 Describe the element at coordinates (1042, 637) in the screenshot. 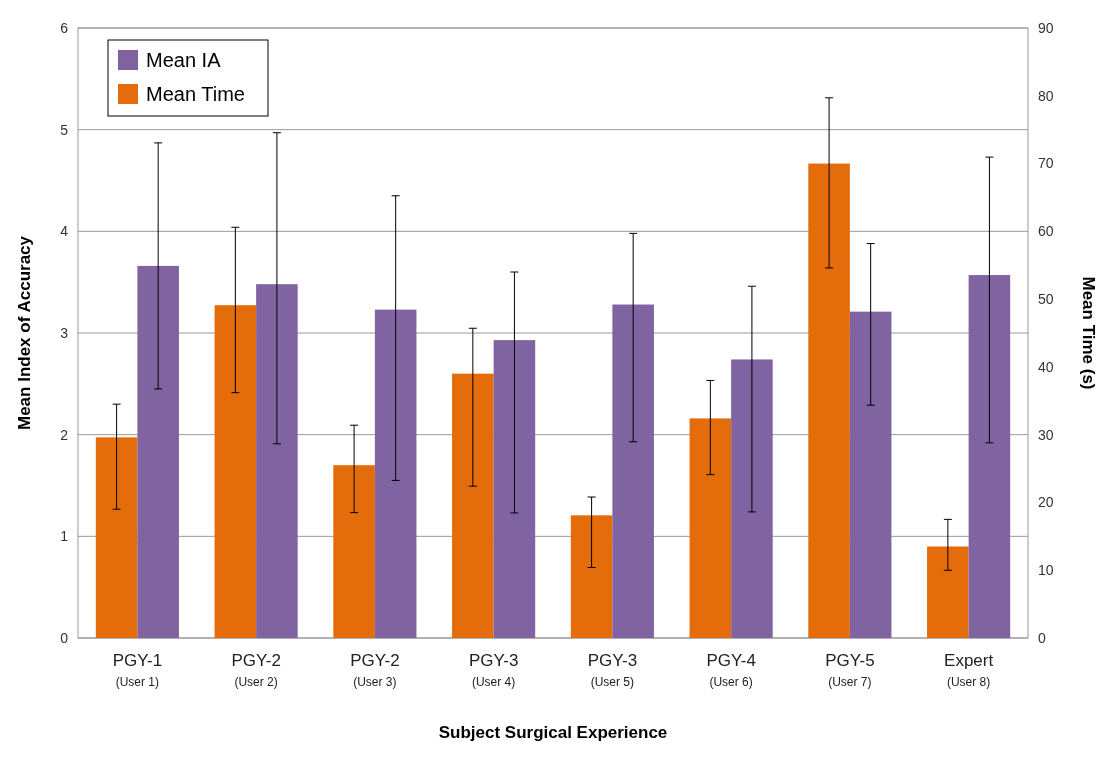

I see `y2-tick-label: 0` at that location.